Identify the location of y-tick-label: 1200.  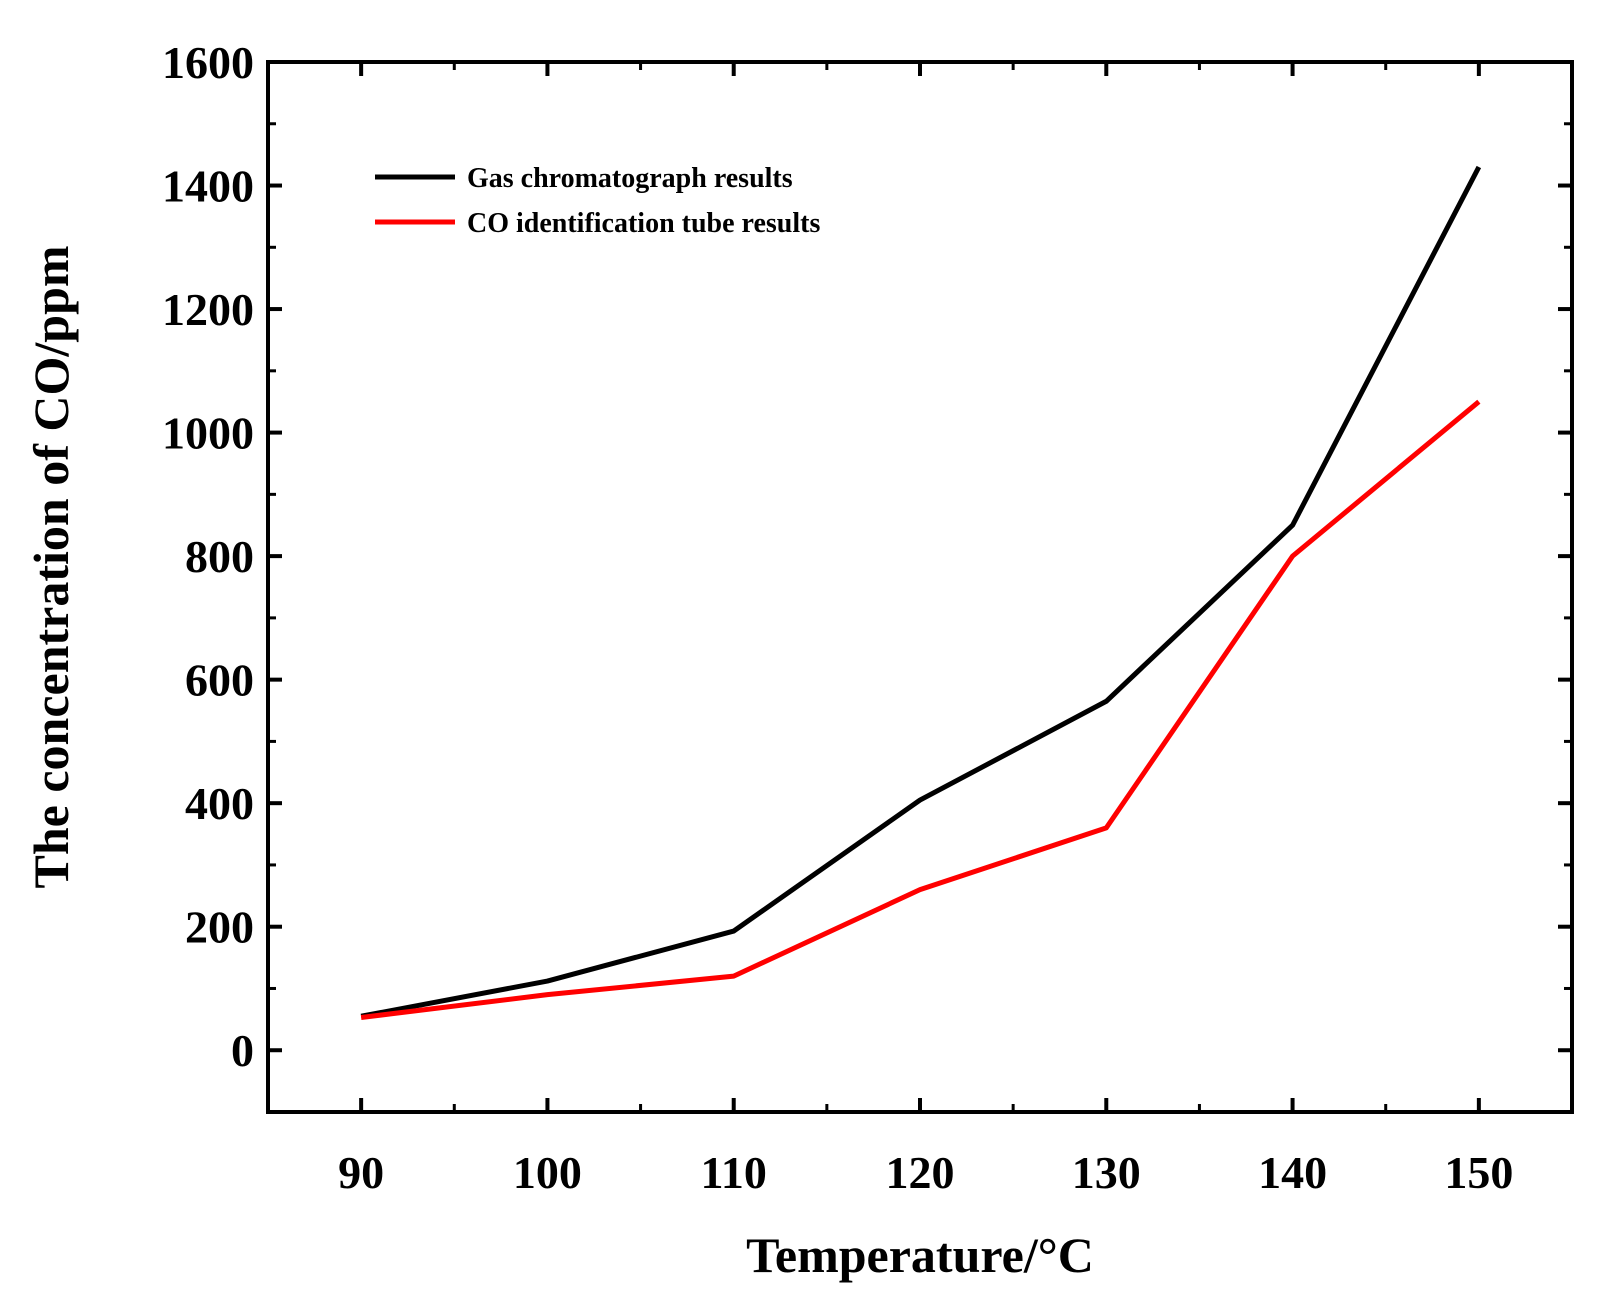
(208, 309).